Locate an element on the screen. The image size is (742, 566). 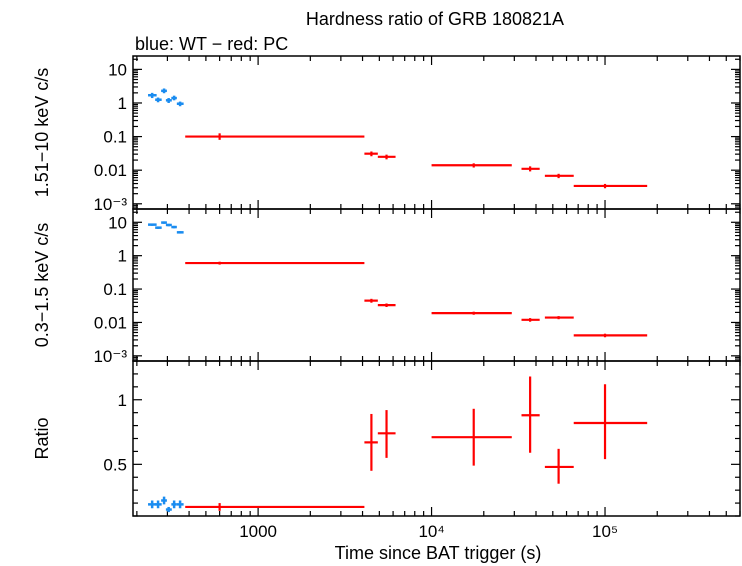
x-tick-label: 1000 is located at coordinates (258, 531).